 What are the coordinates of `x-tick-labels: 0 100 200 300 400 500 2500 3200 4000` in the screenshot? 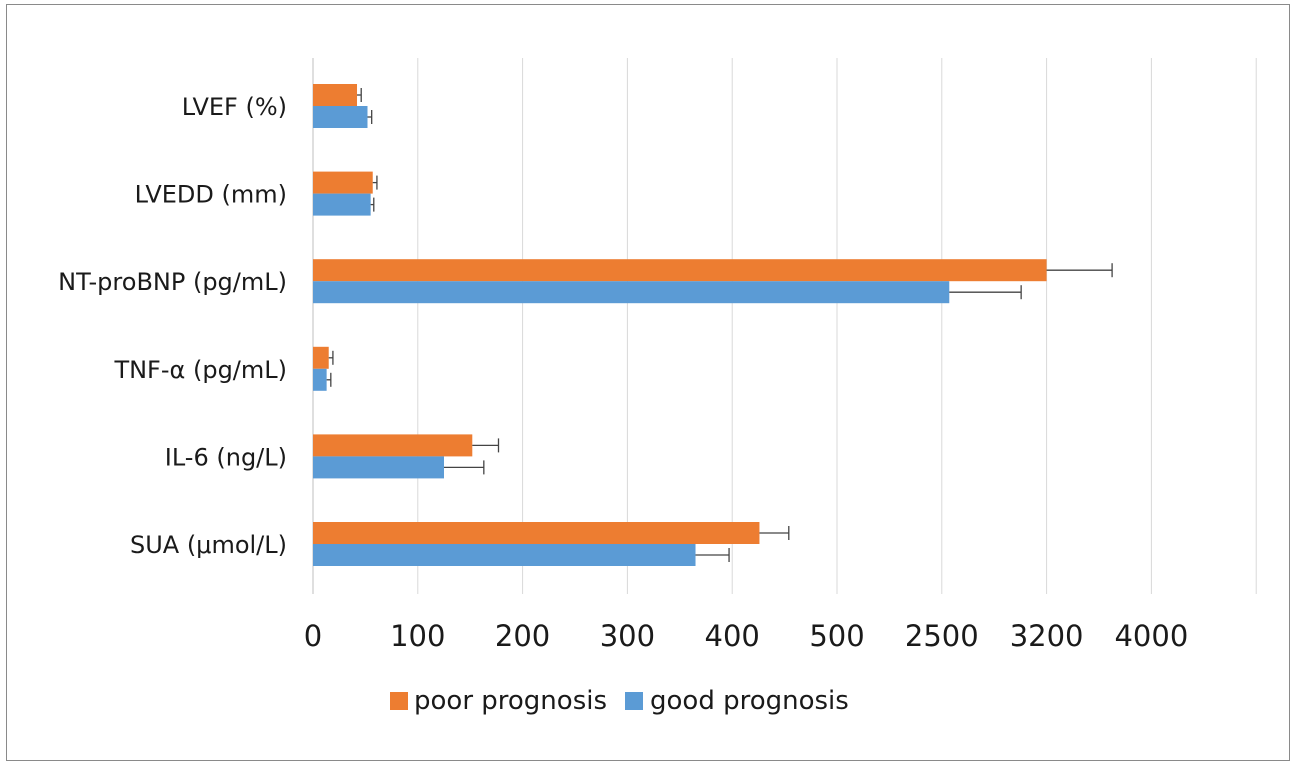 It's located at (746, 636).